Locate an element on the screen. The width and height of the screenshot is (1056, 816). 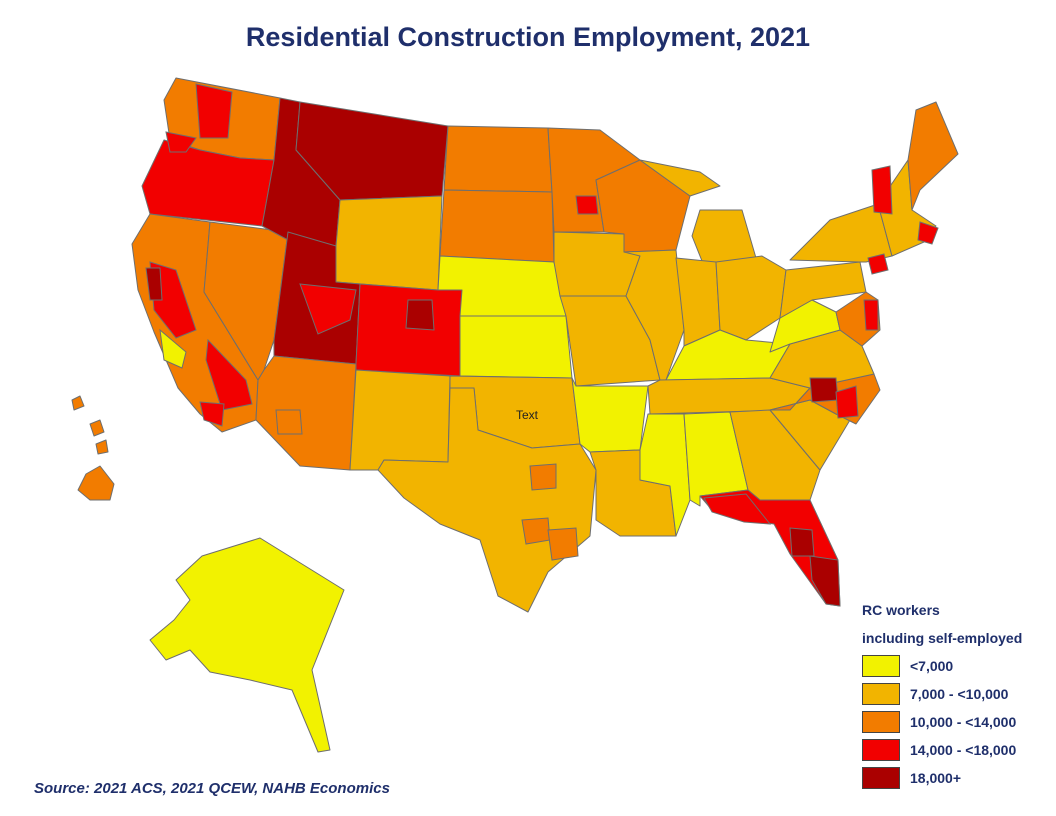
region-ohio is located at coordinates (751, 298).